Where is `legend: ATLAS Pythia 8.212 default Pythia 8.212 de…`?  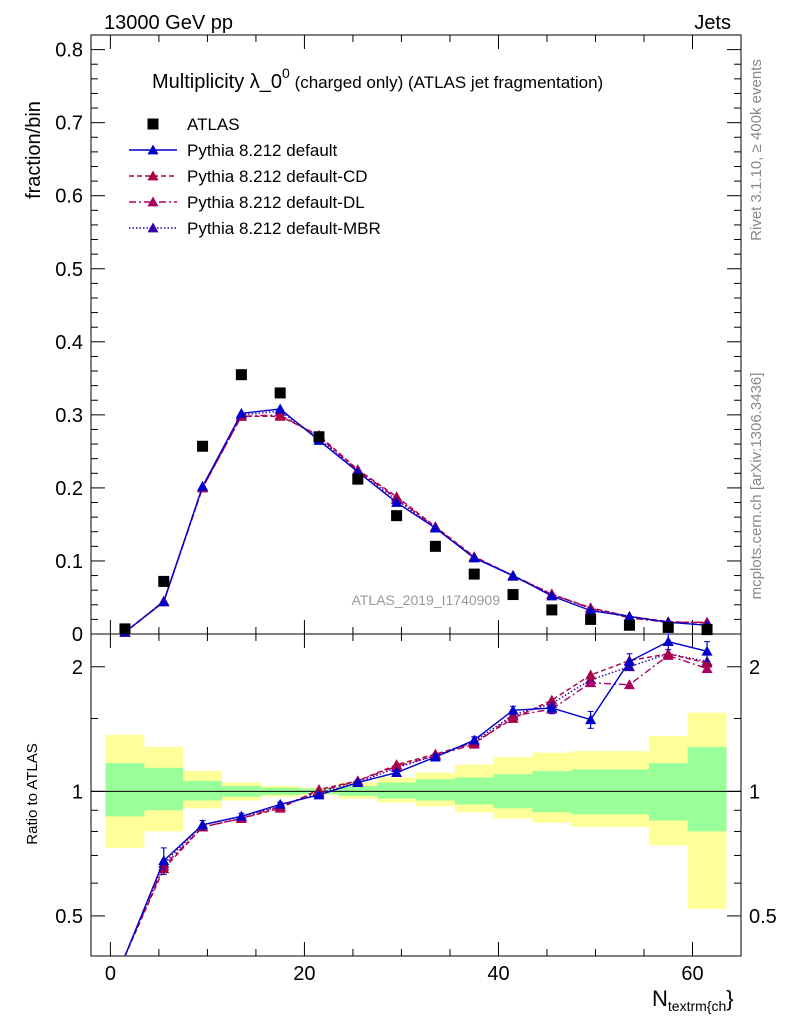
legend: ATLAS Pythia 8.212 default Pythia 8.212 de… is located at coordinates (255, 176).